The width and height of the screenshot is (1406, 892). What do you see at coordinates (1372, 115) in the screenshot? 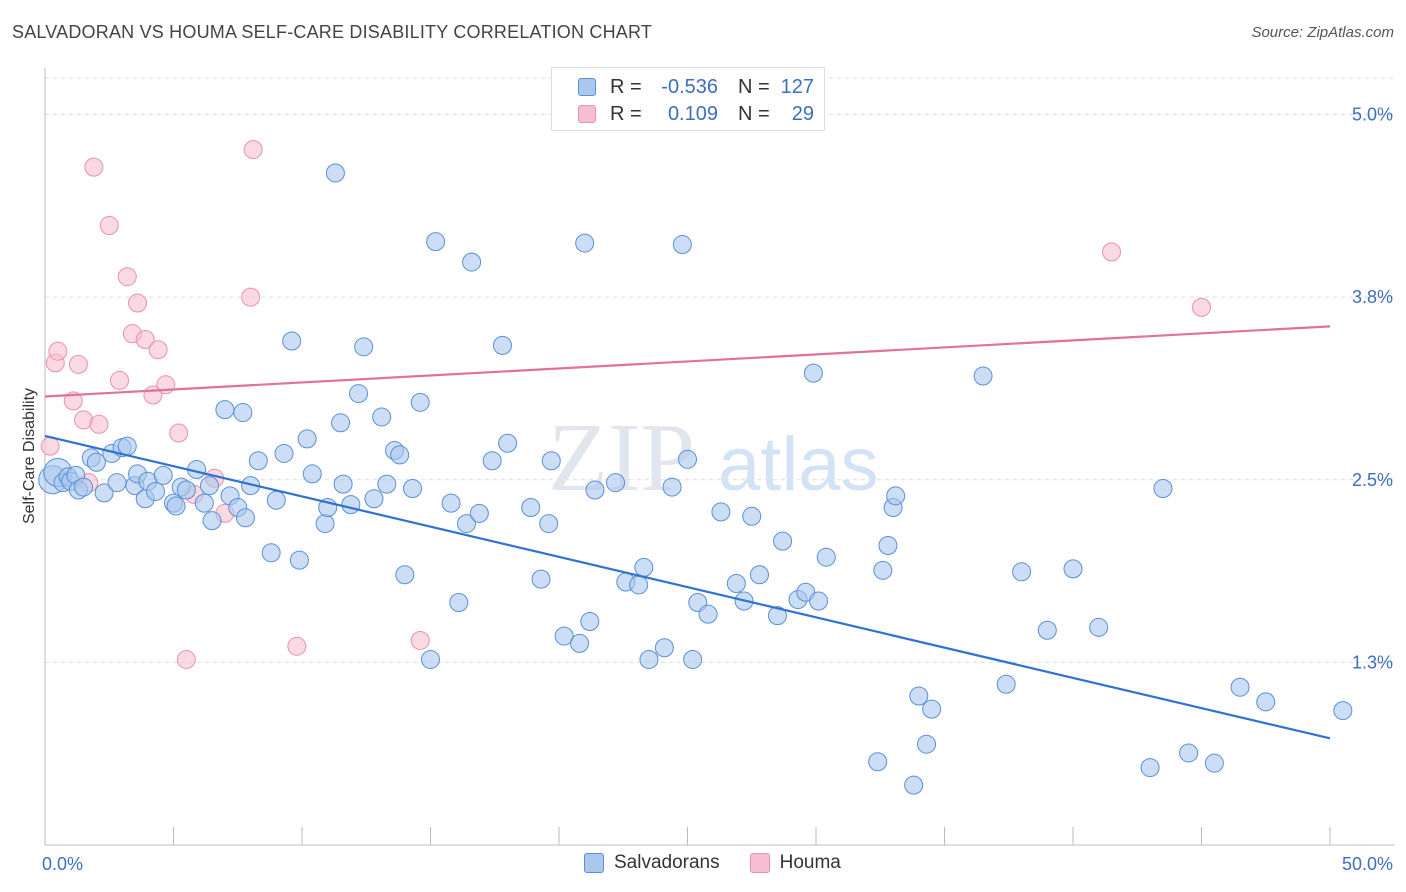
I see `y-tick-label: 5.0%` at bounding box center [1372, 115].